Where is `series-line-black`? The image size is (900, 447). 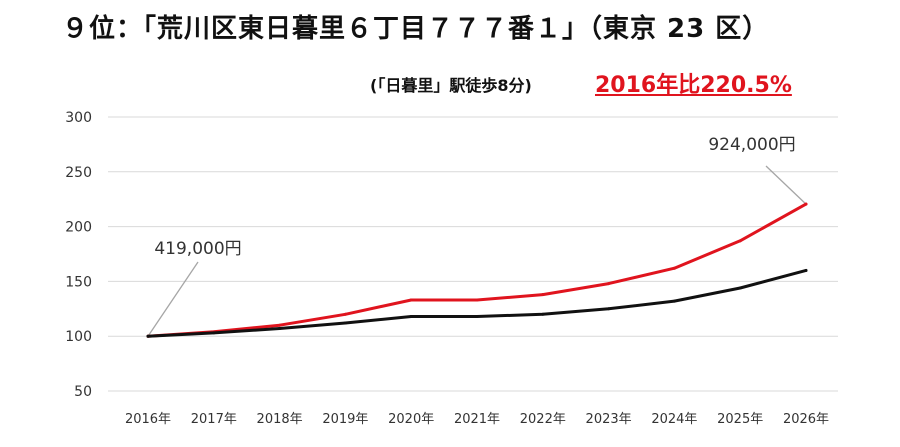
series-line-black is located at coordinates (477, 303).